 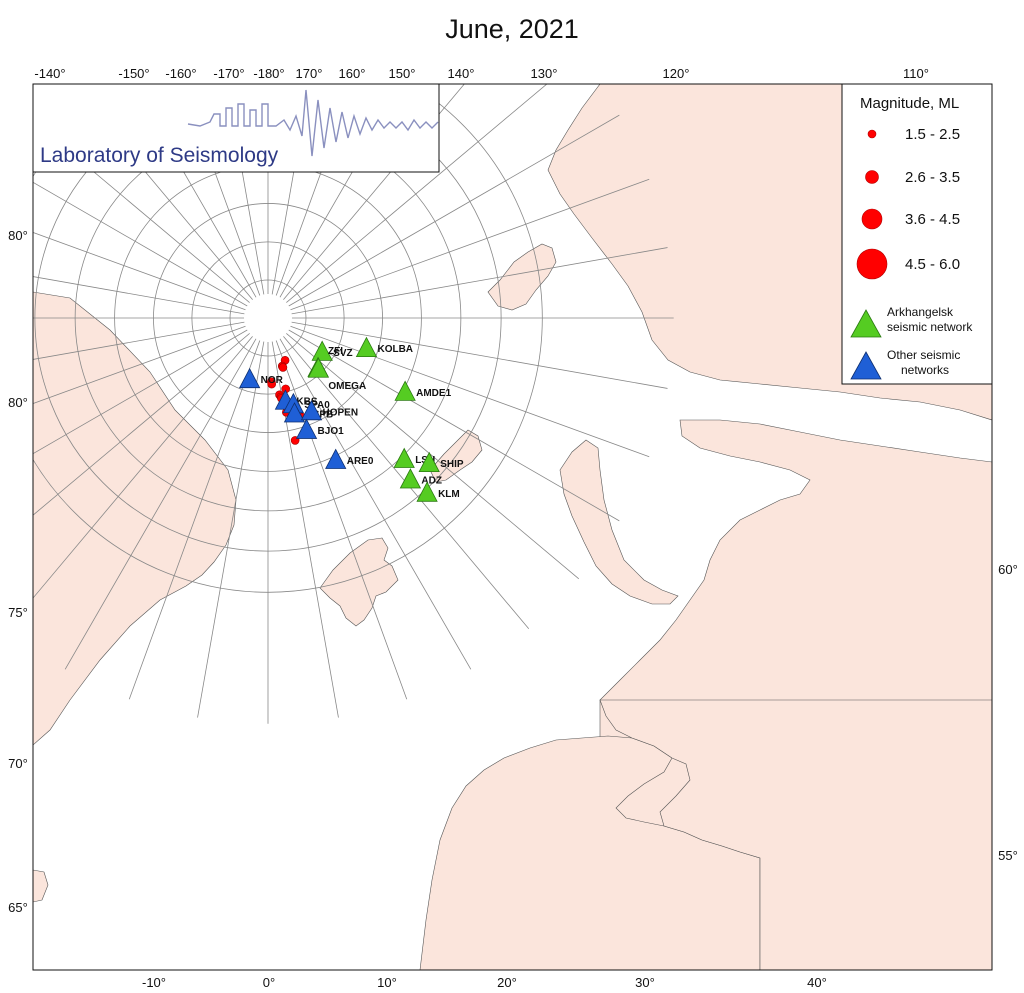 I want to click on tick-label: 120°, so click(x=676, y=73).